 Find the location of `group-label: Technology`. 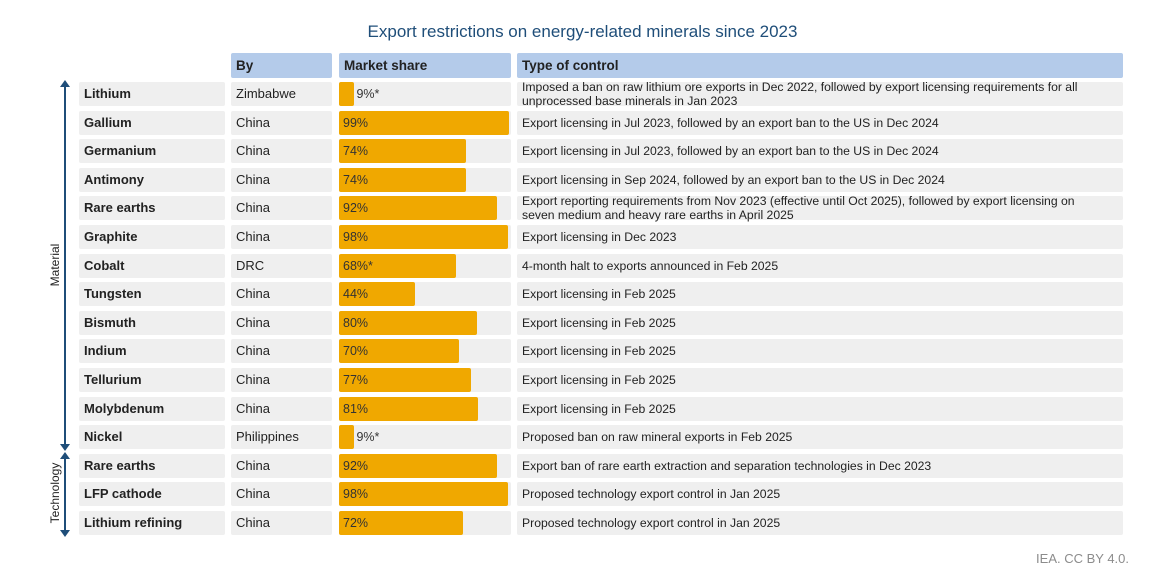

group-label: Technology is located at coordinates (55, 493).